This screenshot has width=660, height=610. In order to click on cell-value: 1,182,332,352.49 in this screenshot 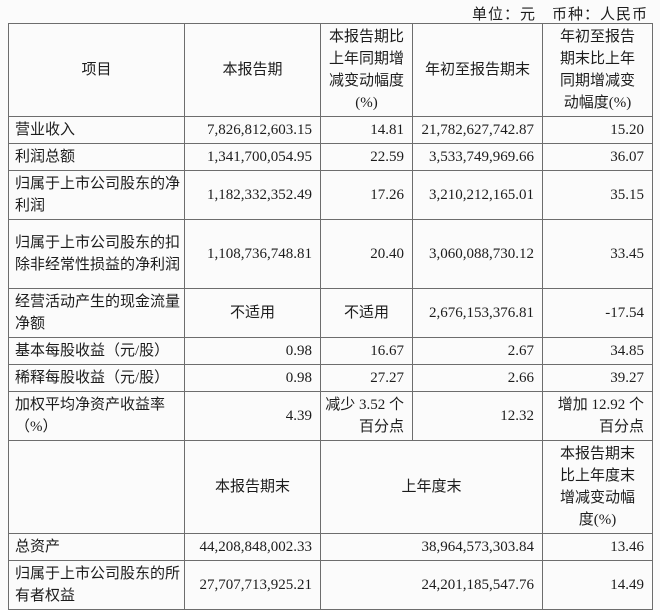, I will do `click(252, 195)`.